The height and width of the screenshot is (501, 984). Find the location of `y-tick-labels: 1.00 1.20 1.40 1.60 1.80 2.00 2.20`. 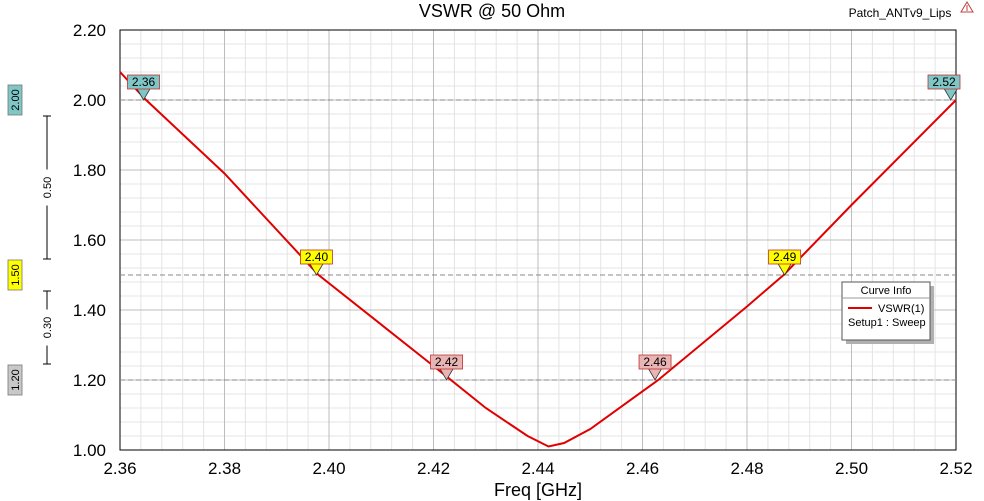

y-tick-labels: 1.00 1.20 1.40 1.60 1.80 2.00 2.20 is located at coordinates (89, 240).